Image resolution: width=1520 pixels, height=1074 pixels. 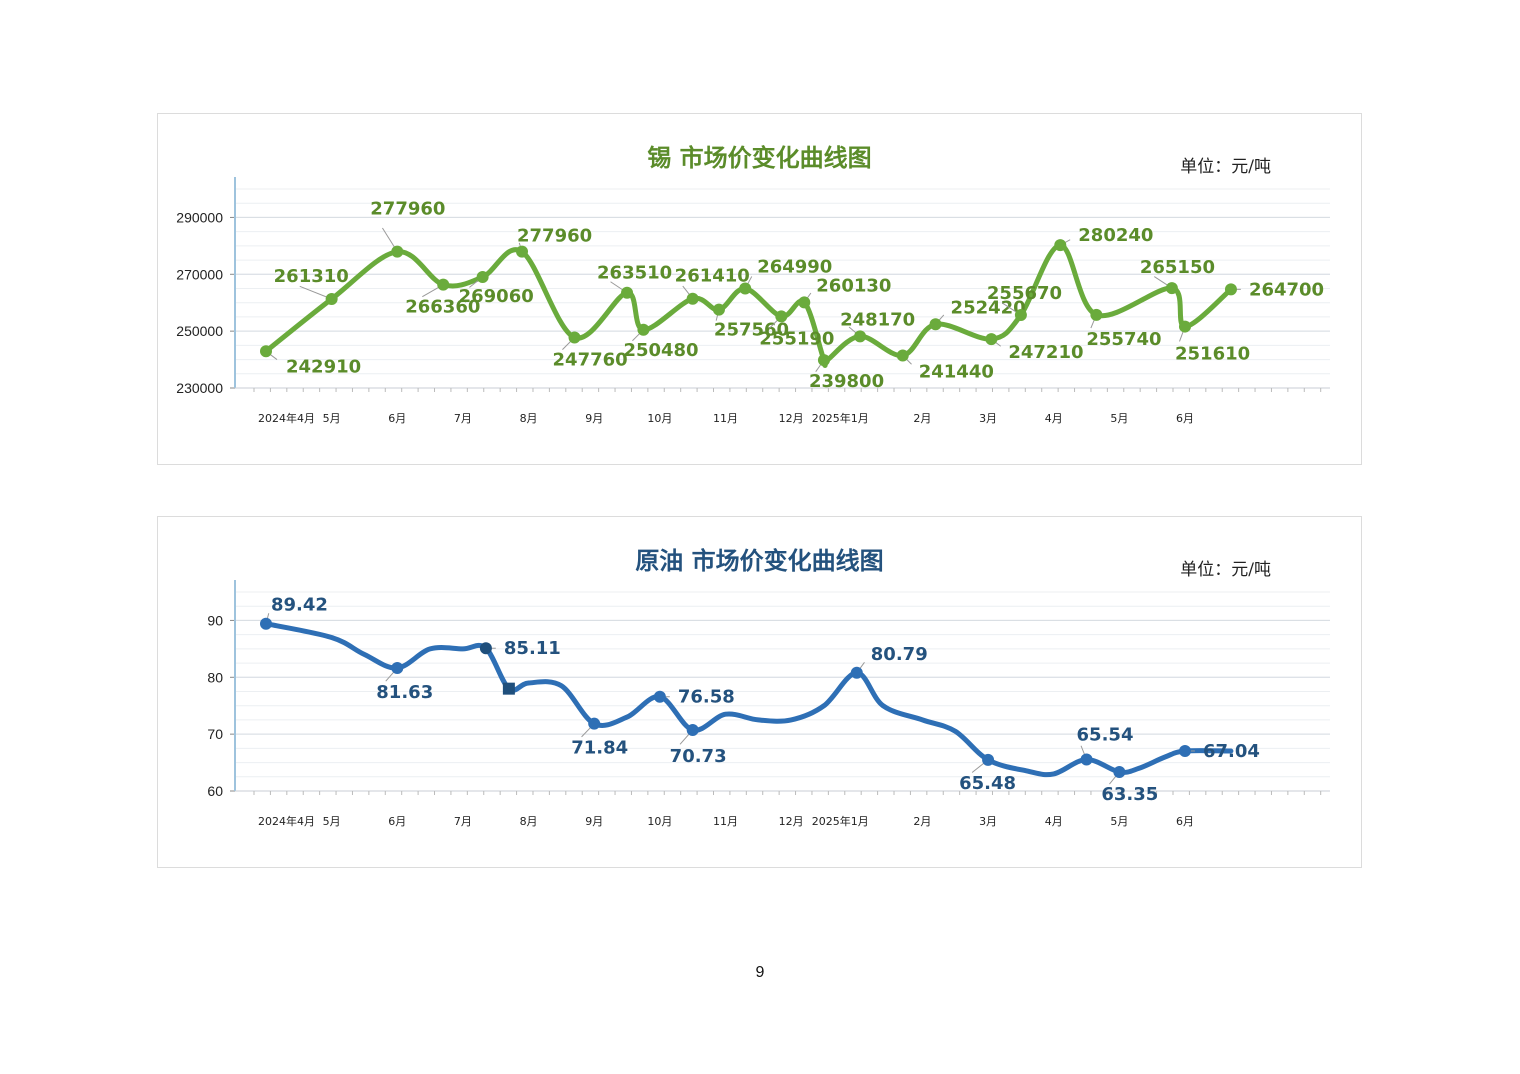 I want to click on y-tick-label: 250000, so click(x=199, y=331).